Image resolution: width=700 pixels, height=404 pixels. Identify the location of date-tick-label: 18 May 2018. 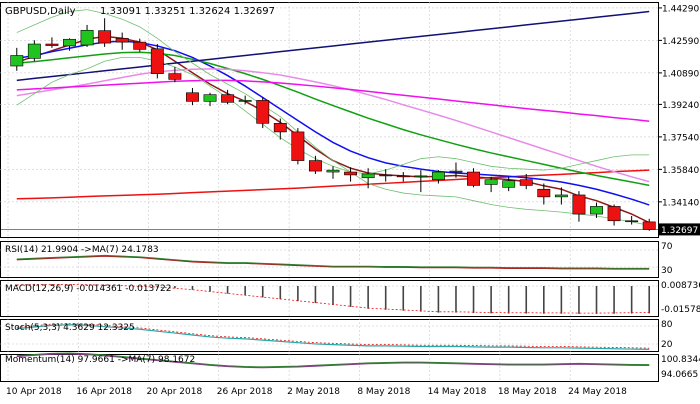
(527, 392).